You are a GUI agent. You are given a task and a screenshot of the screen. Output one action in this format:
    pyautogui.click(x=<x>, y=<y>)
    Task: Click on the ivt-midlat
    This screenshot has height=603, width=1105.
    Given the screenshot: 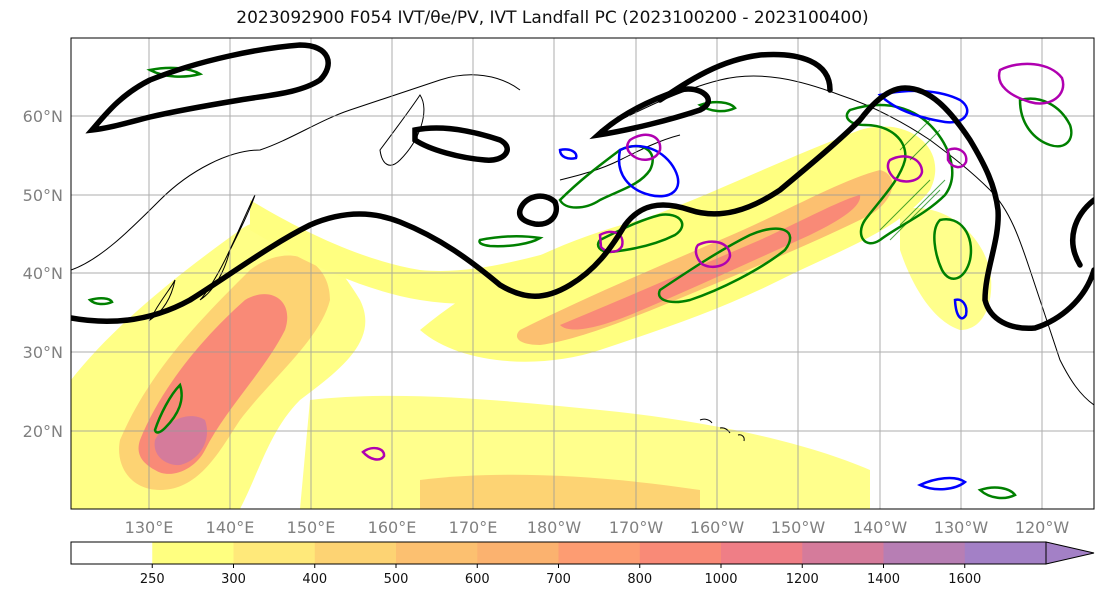 What is the action you would take?
    pyautogui.click(x=429, y=252)
    